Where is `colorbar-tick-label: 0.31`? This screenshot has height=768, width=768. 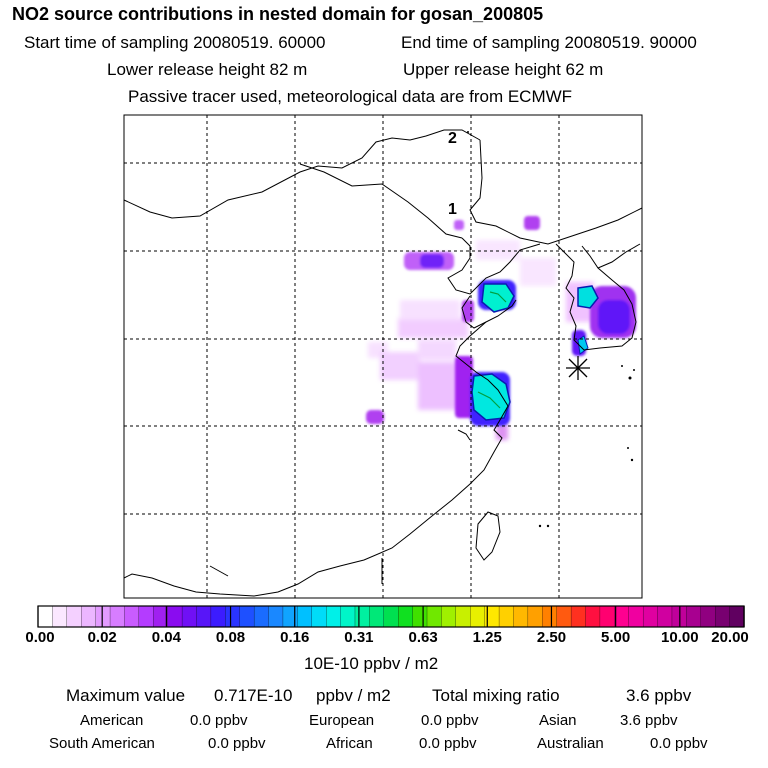 colorbar-tick-label: 0.31 is located at coordinates (359, 637).